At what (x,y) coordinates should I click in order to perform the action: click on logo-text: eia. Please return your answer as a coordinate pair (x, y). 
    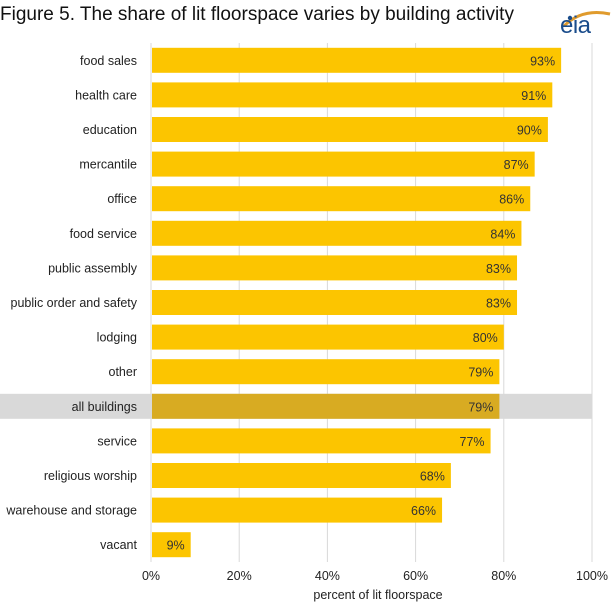
    Looking at the image, I should click on (575, 25).